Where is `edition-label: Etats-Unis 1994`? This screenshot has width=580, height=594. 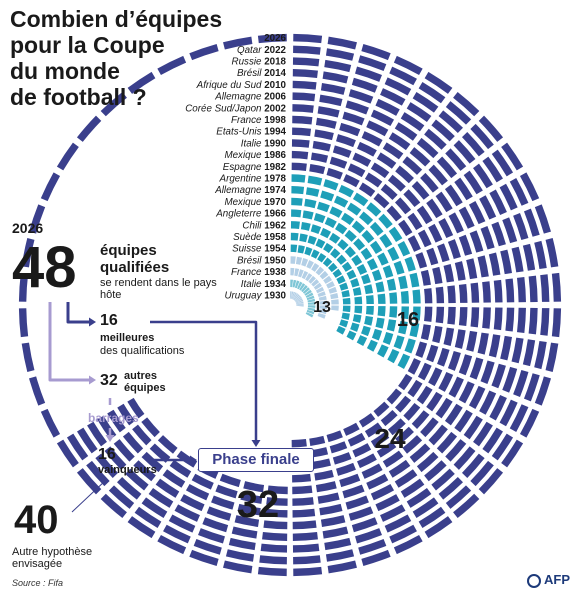 edition-label: Etats-Unis 1994 is located at coordinates (251, 132).